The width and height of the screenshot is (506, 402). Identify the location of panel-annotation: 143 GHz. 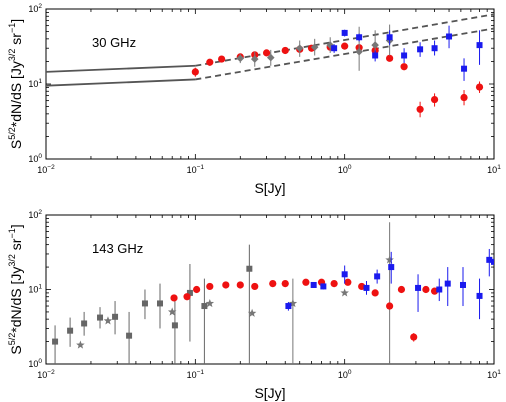
(117, 248).